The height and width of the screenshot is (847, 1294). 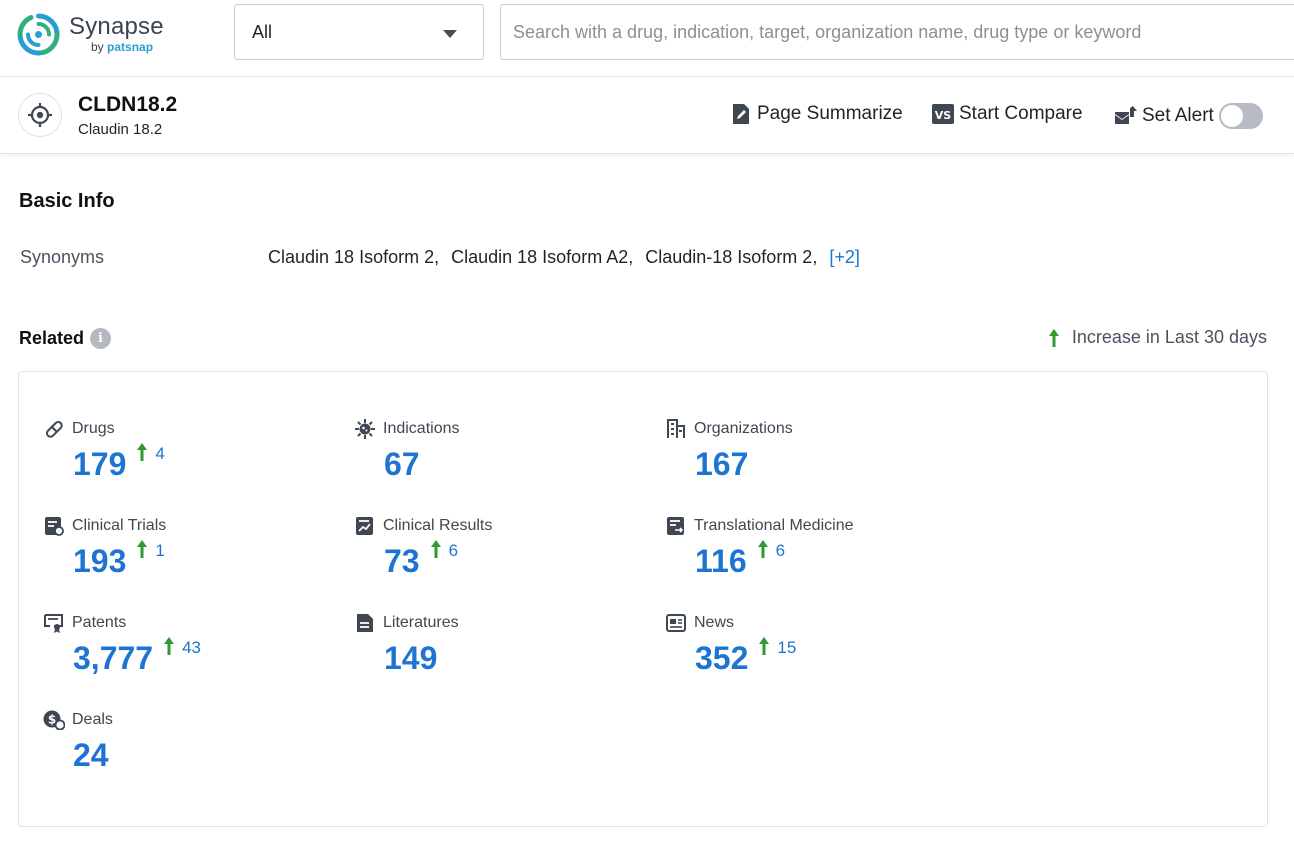 I want to click on stat-value: 73, so click(x=402, y=561).